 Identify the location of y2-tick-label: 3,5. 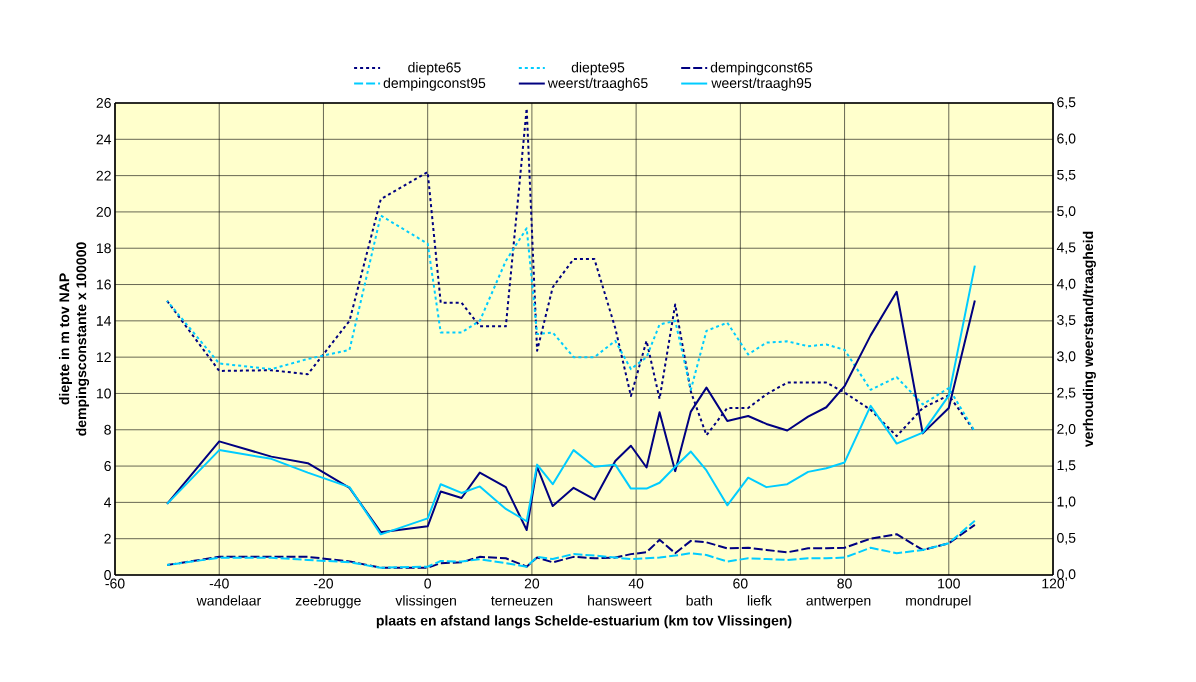
(1066, 321).